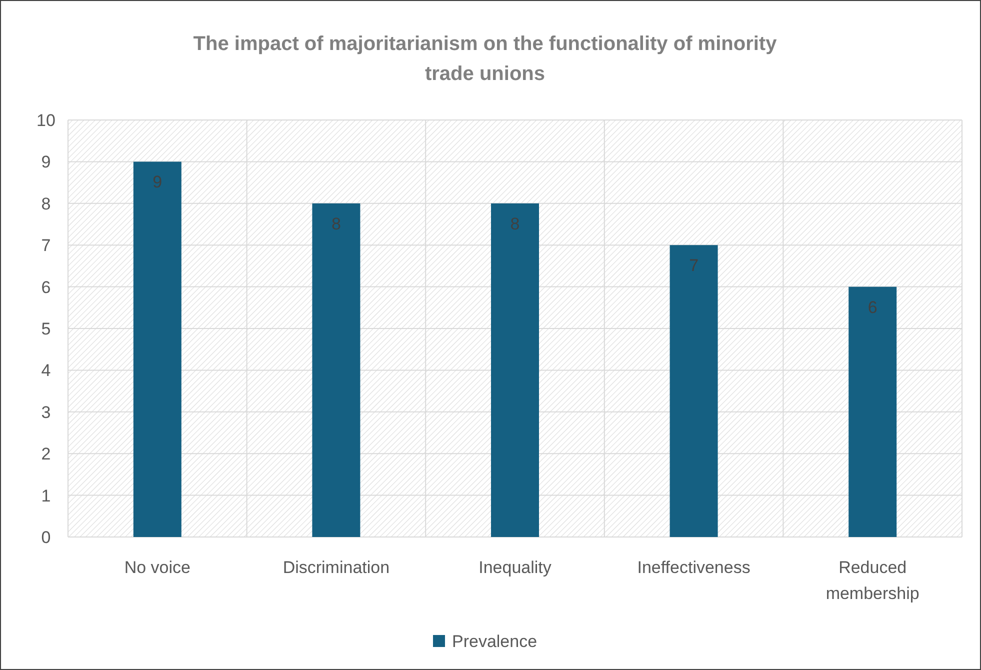 Image resolution: width=981 pixels, height=670 pixels. Describe the element at coordinates (46, 537) in the screenshot. I see `y-tick-label: 0` at that location.